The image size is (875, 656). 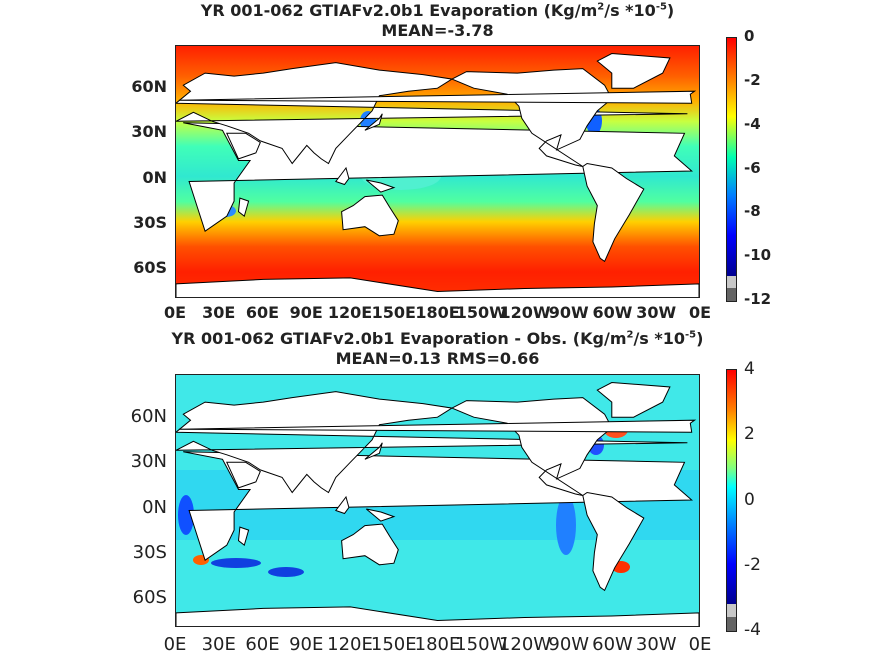 What do you see at coordinates (749, 369) in the screenshot?
I see `colorbar-tick-label: 4` at bounding box center [749, 369].